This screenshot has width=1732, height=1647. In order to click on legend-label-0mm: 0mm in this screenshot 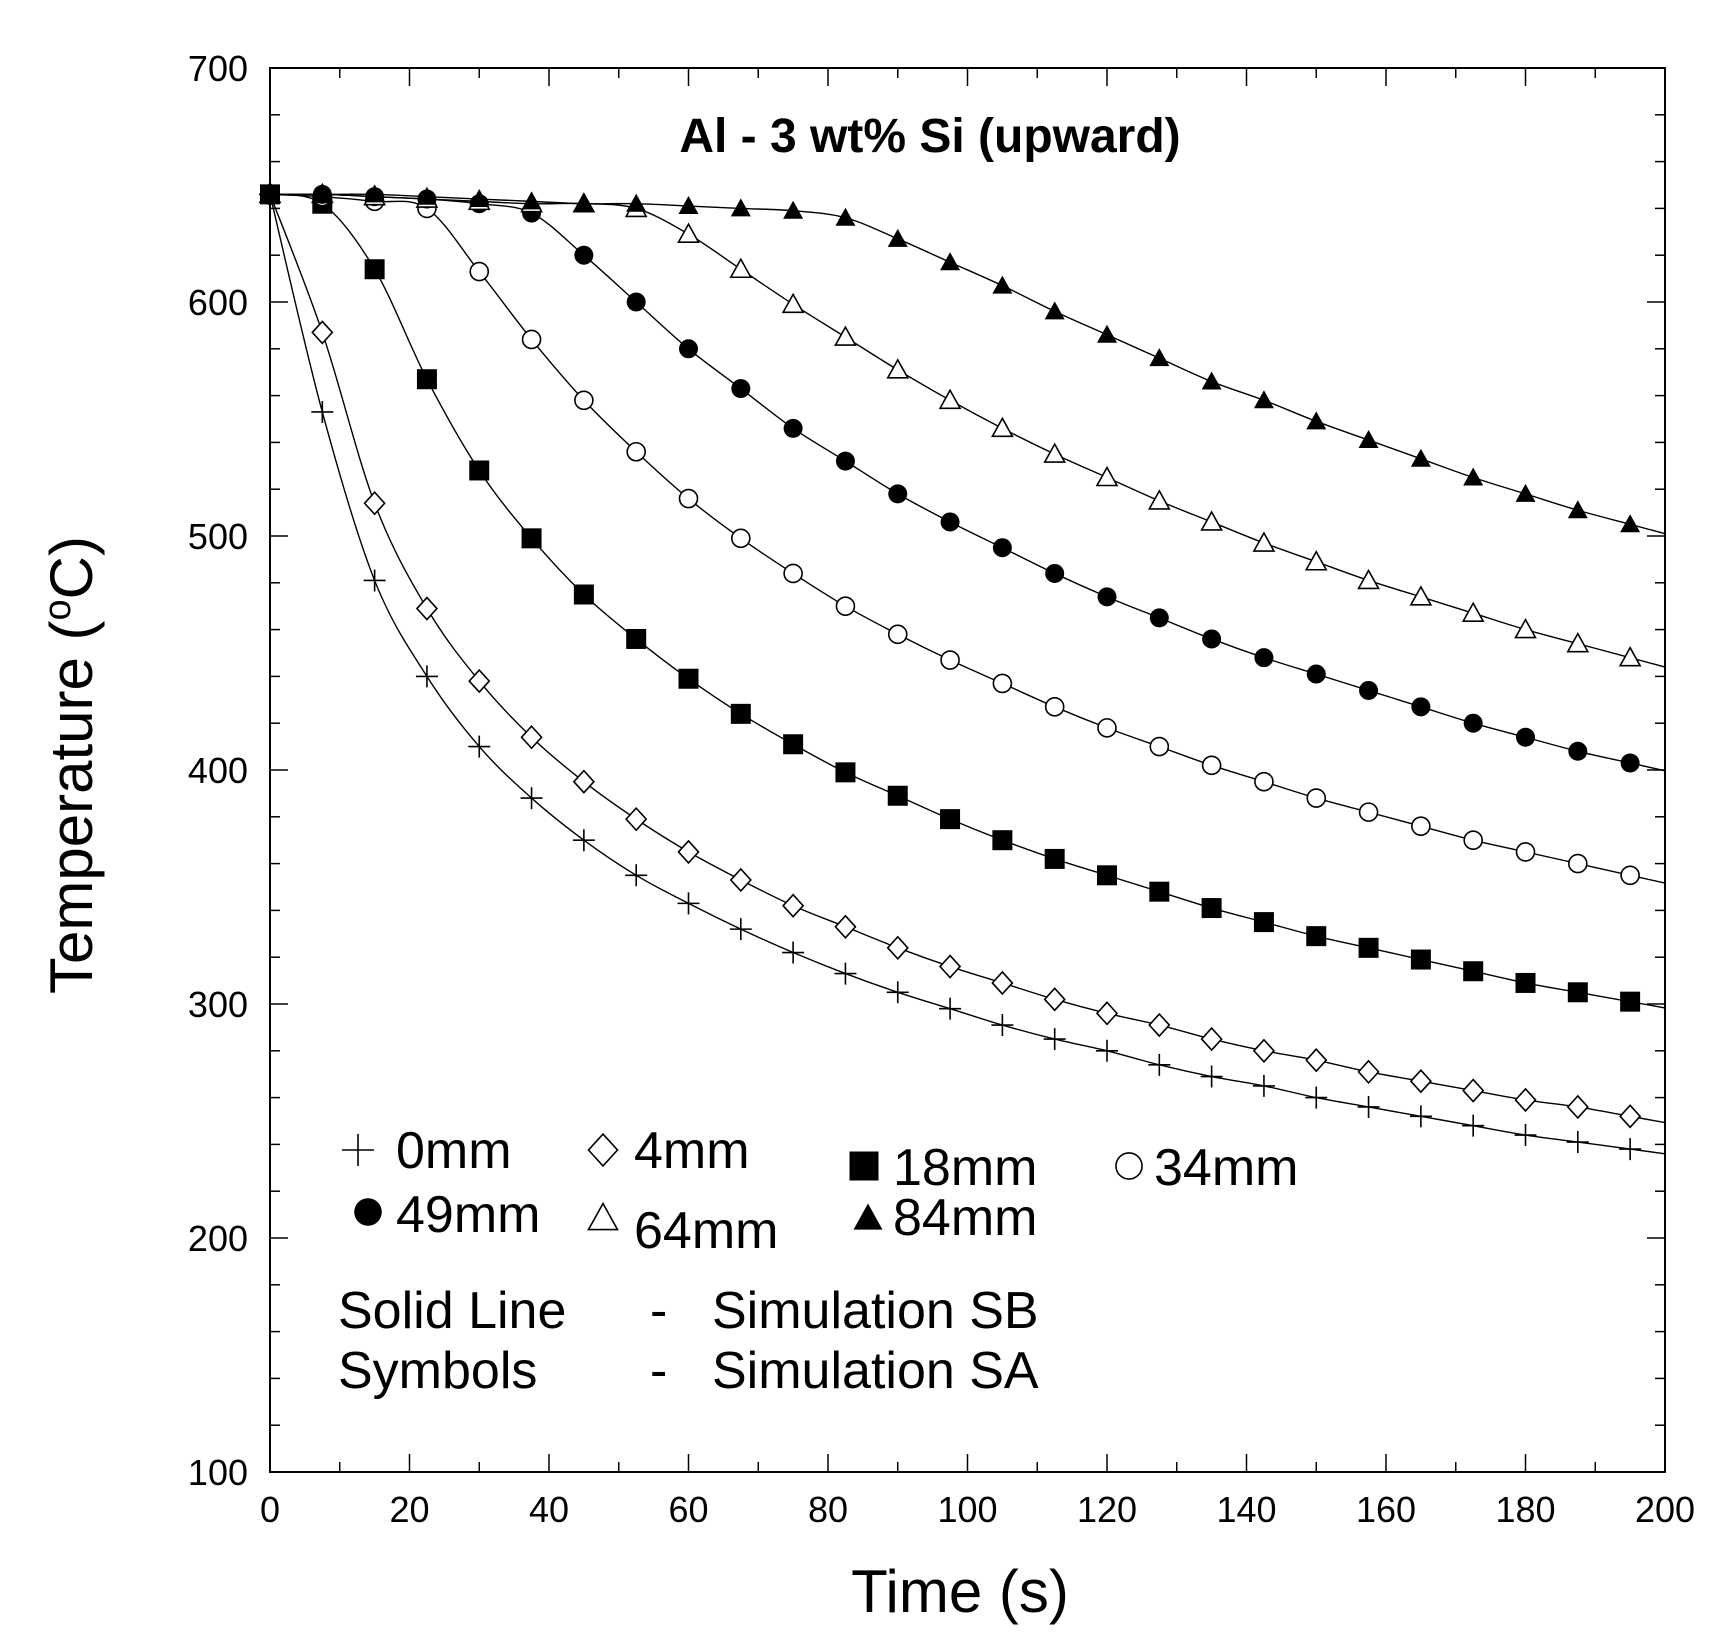, I will do `click(454, 1151)`.